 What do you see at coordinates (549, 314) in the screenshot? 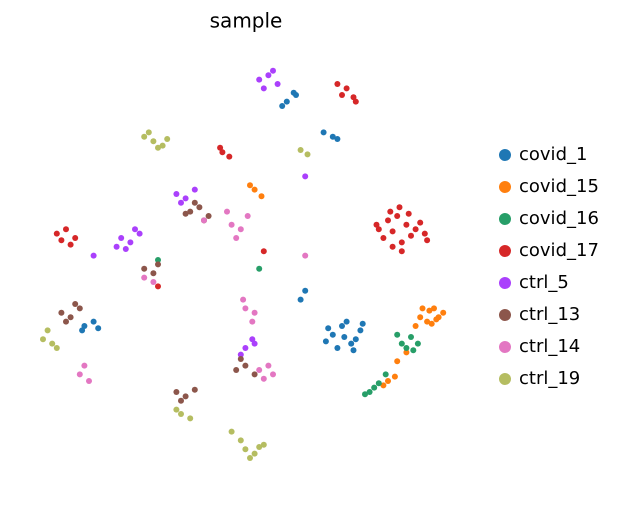
I see `legend-label: ctrl_13` at bounding box center [549, 314].